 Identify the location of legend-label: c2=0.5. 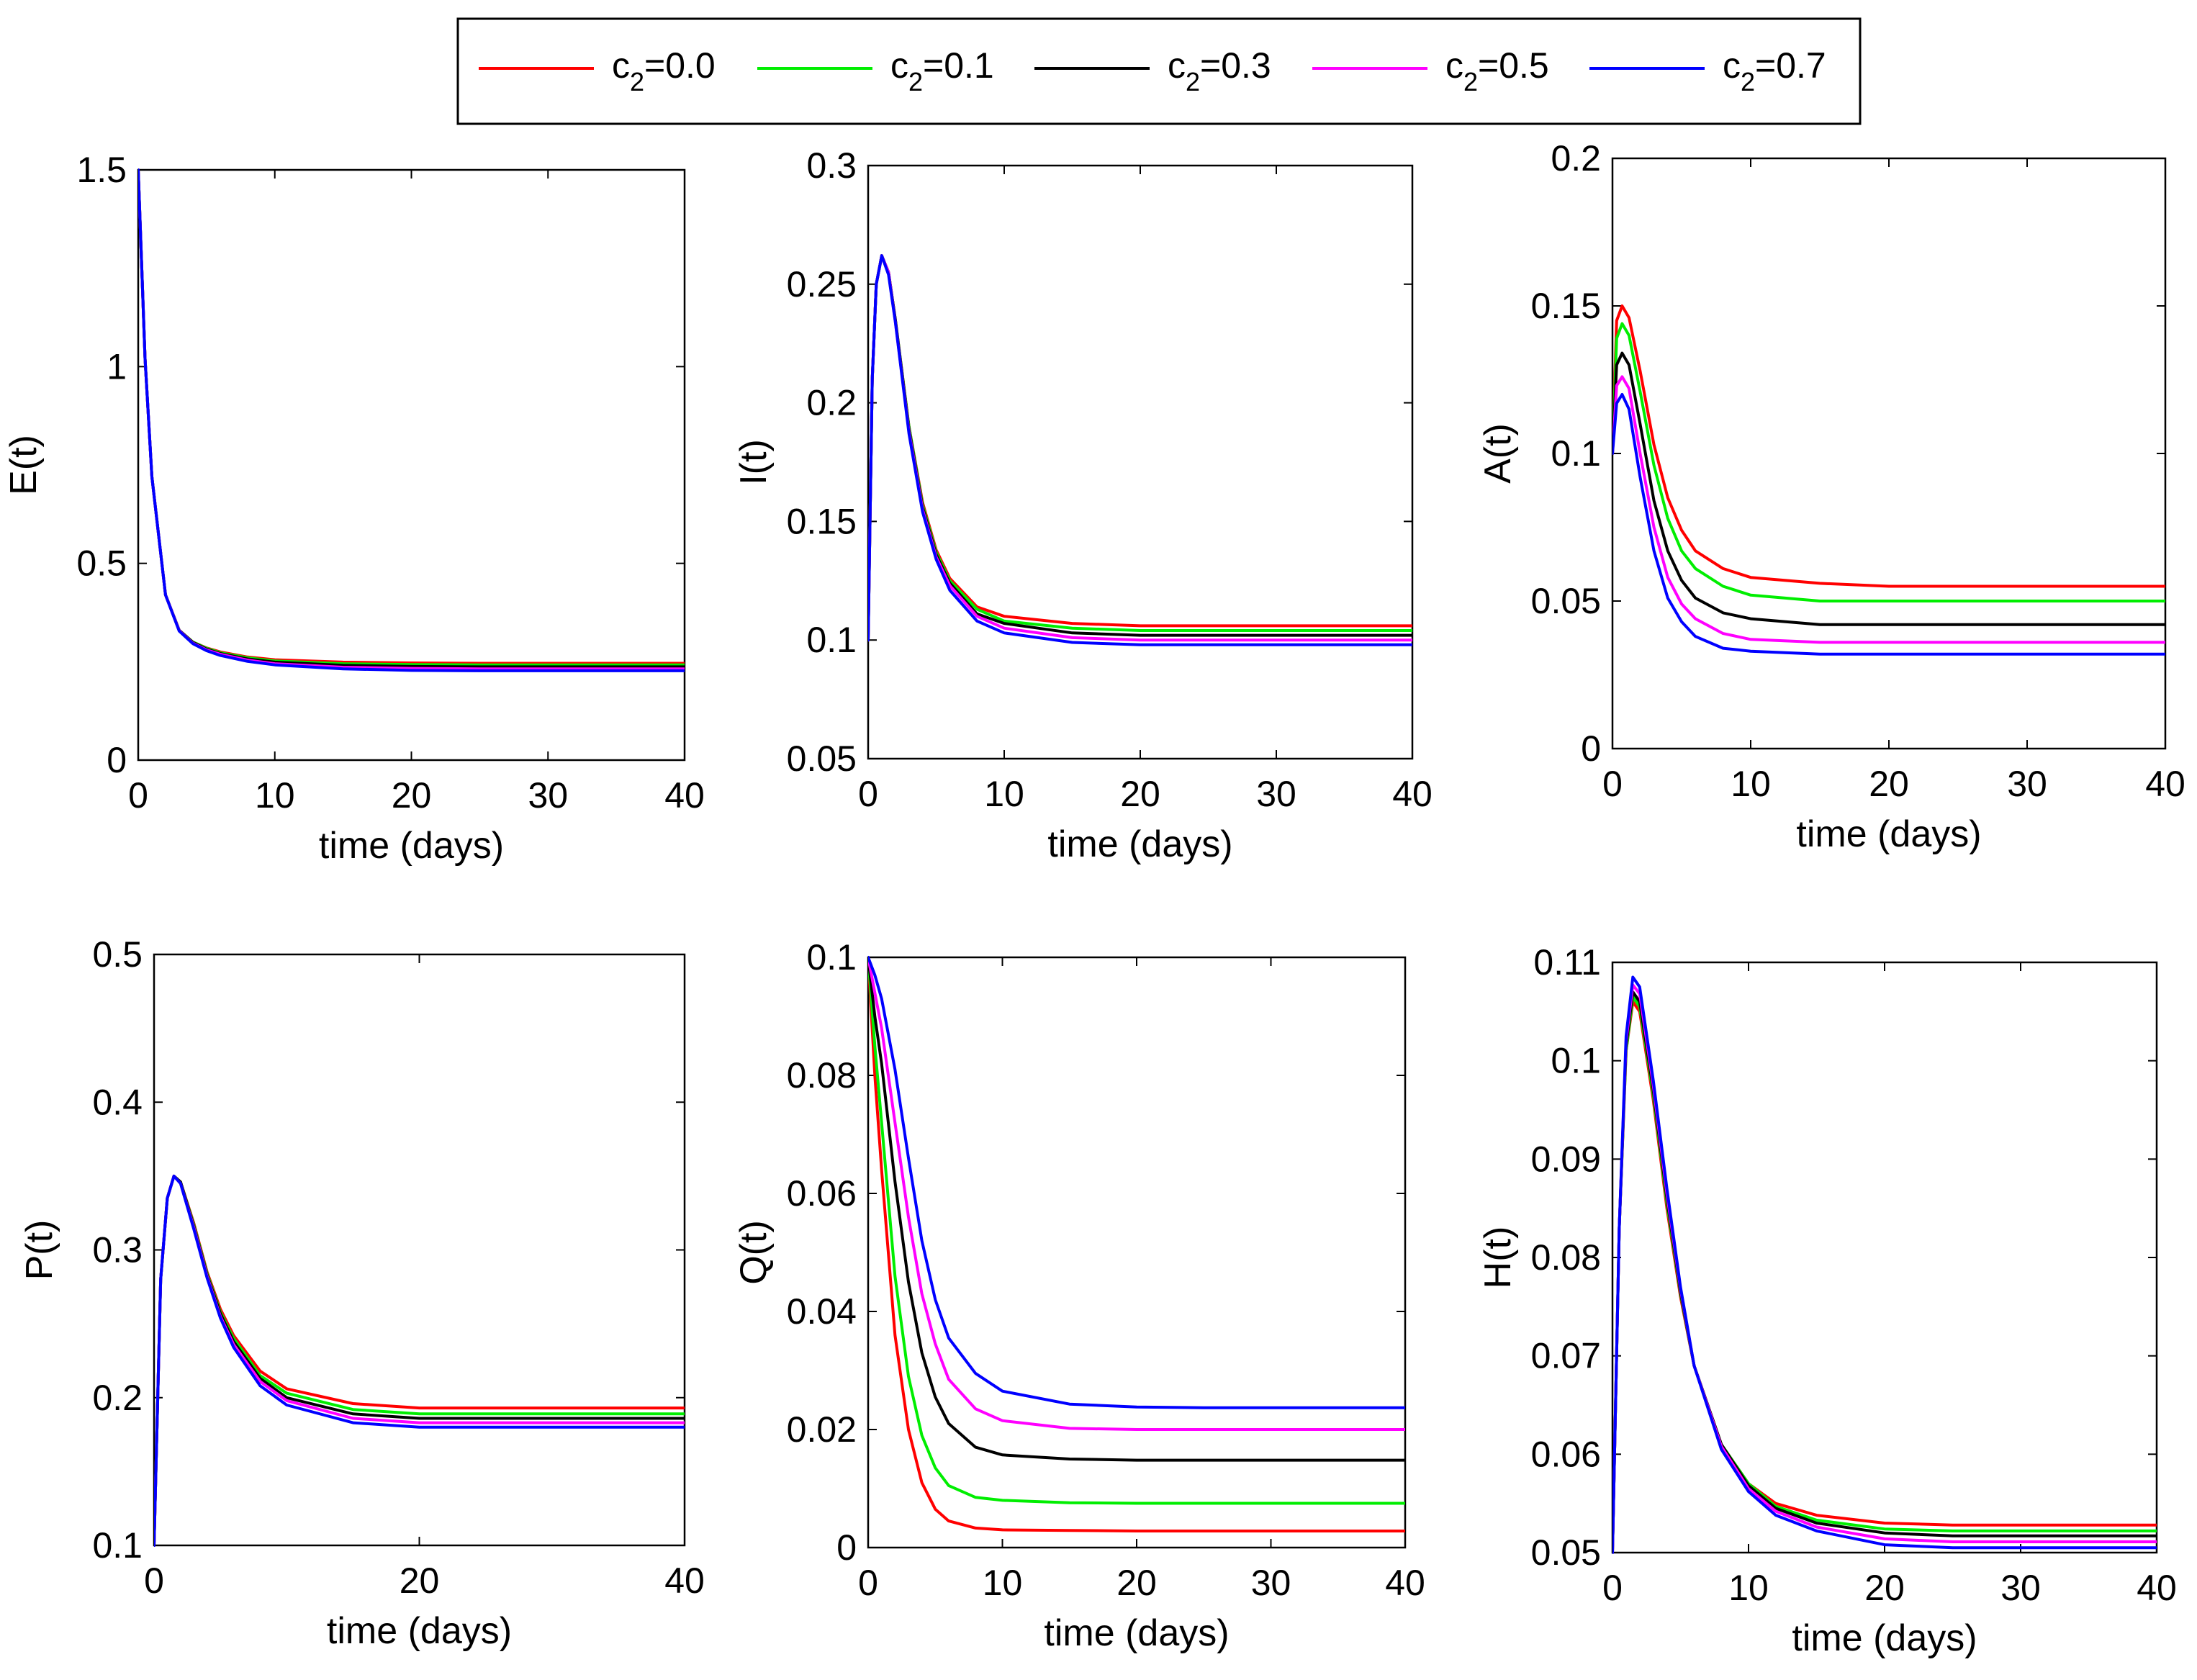
(1497, 70).